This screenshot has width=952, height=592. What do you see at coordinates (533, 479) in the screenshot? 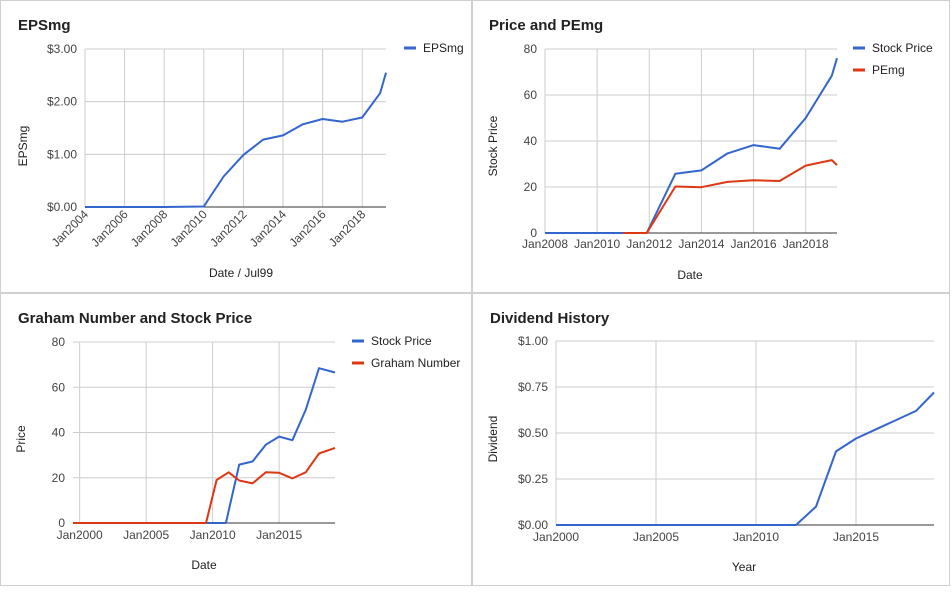
I see `y-tick-label: $0.25` at bounding box center [533, 479].